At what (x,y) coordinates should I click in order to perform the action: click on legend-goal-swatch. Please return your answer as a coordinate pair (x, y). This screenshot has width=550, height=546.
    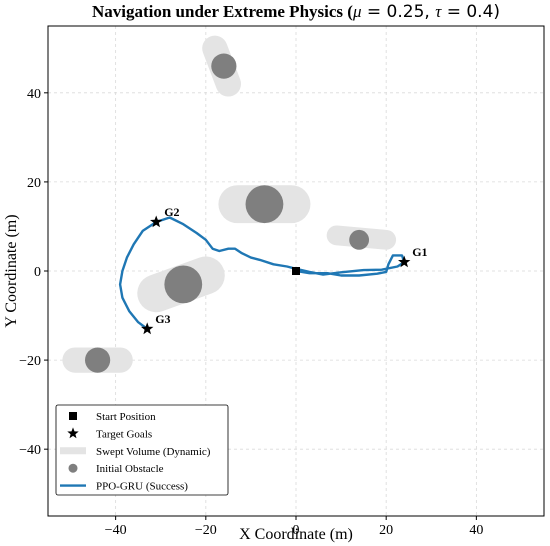
    Looking at the image, I should click on (73, 433).